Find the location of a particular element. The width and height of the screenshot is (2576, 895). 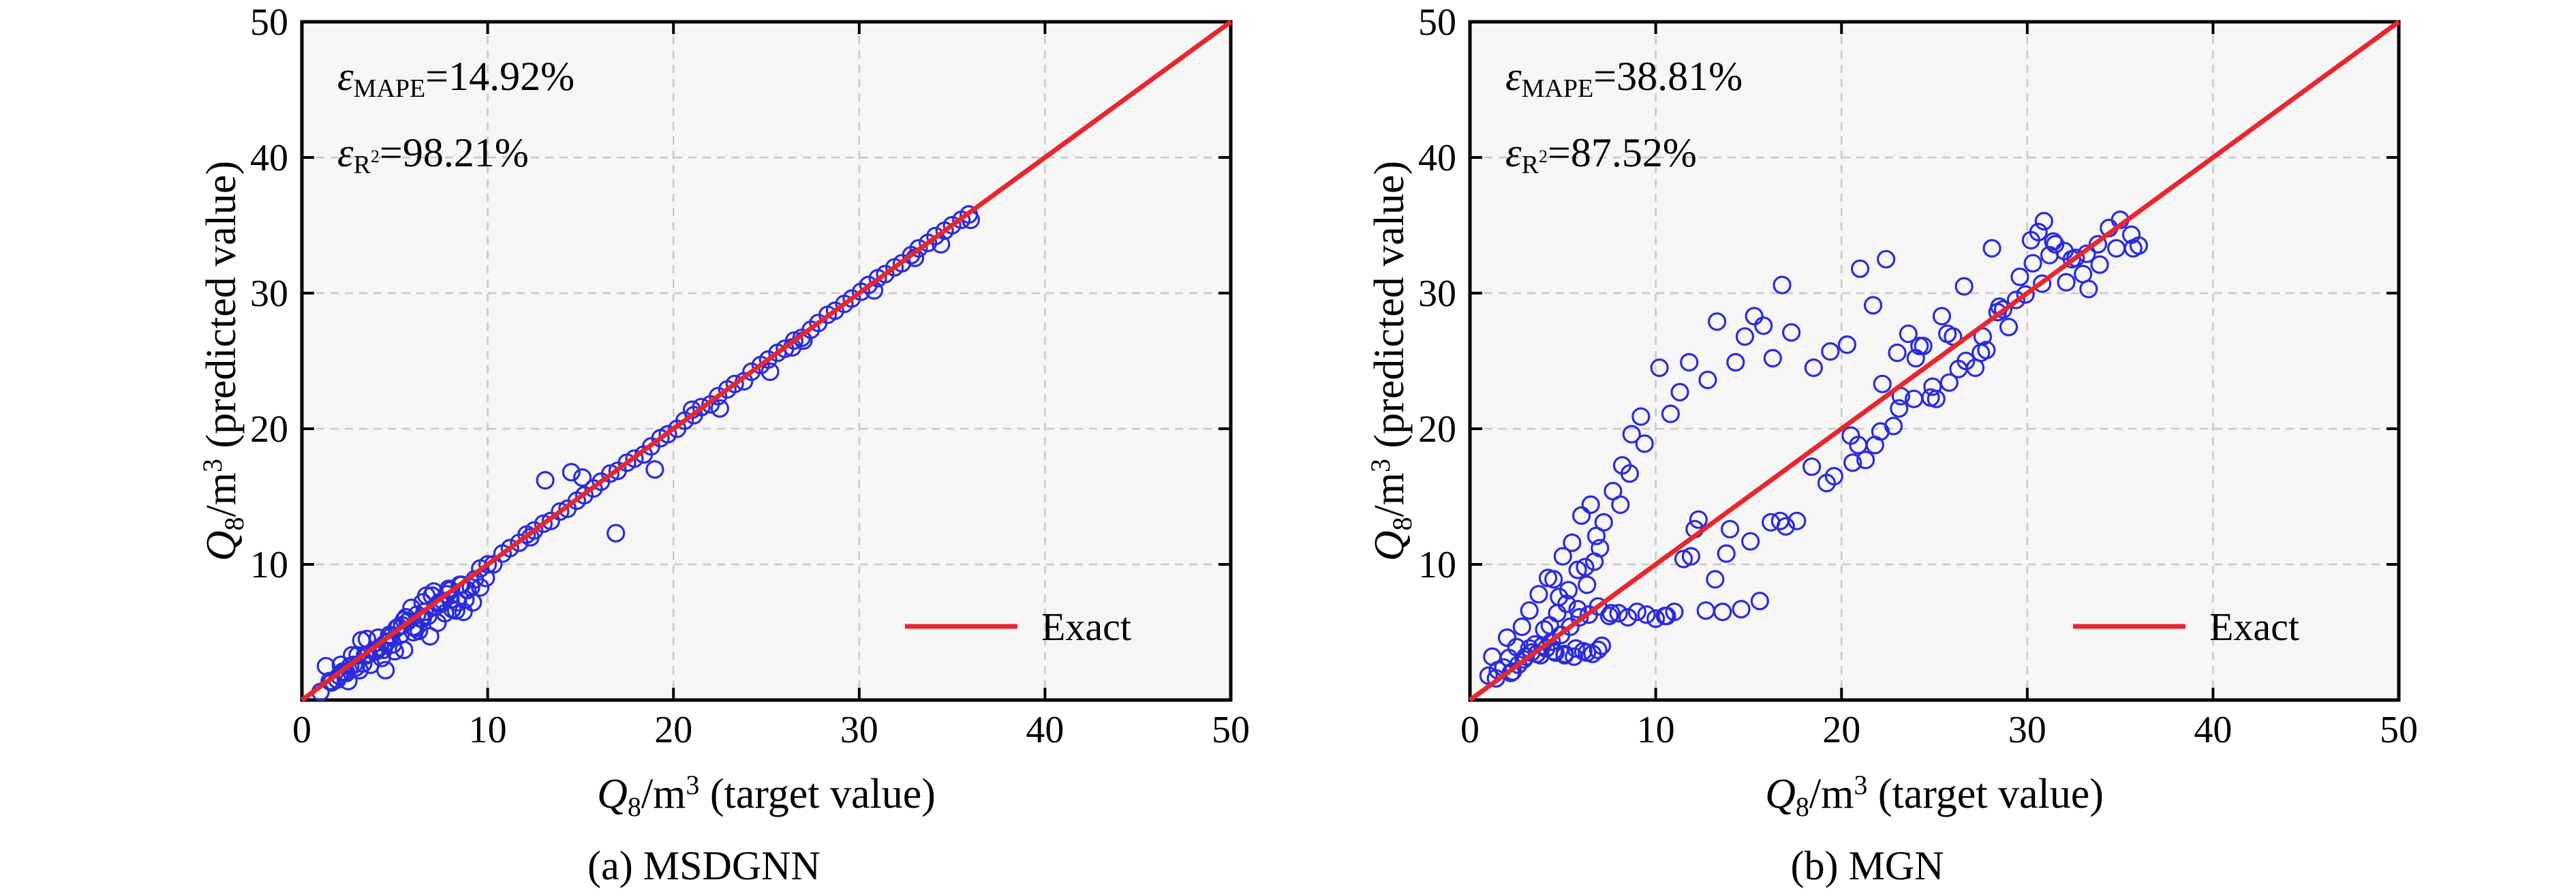

y-tick-label: 50 is located at coordinates (1437, 23).